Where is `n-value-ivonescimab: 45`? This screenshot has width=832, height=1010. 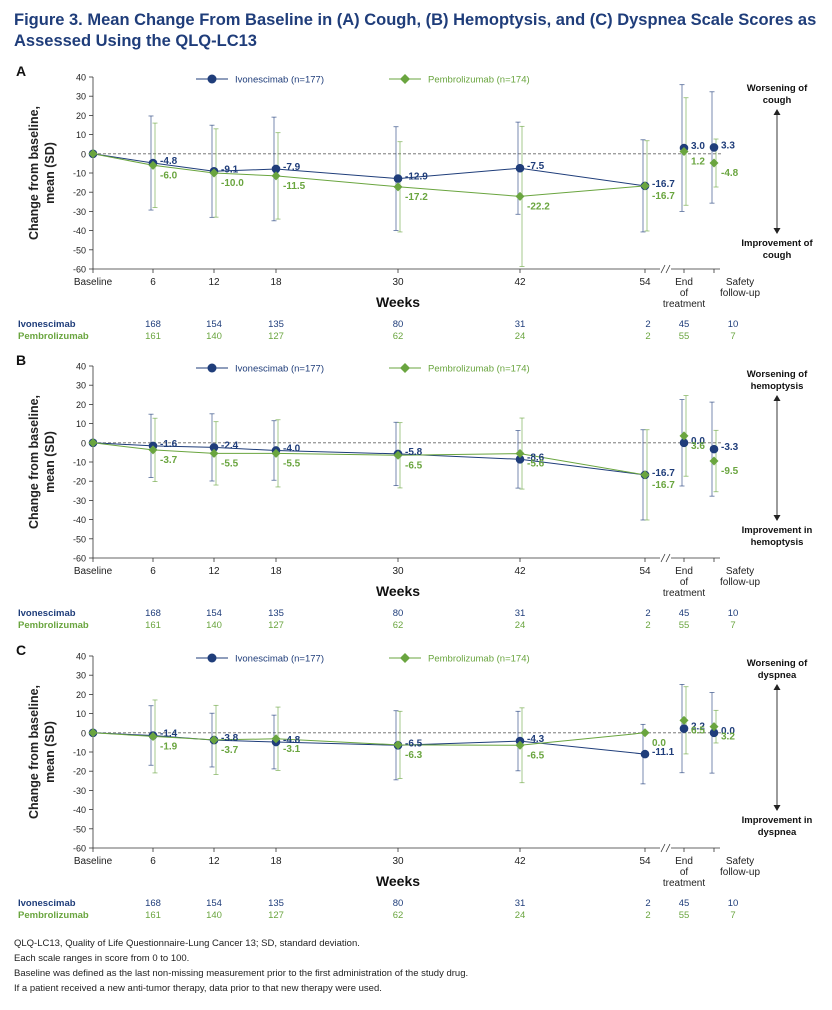
n-value-ivonescimab: 45 is located at coordinates (684, 324).